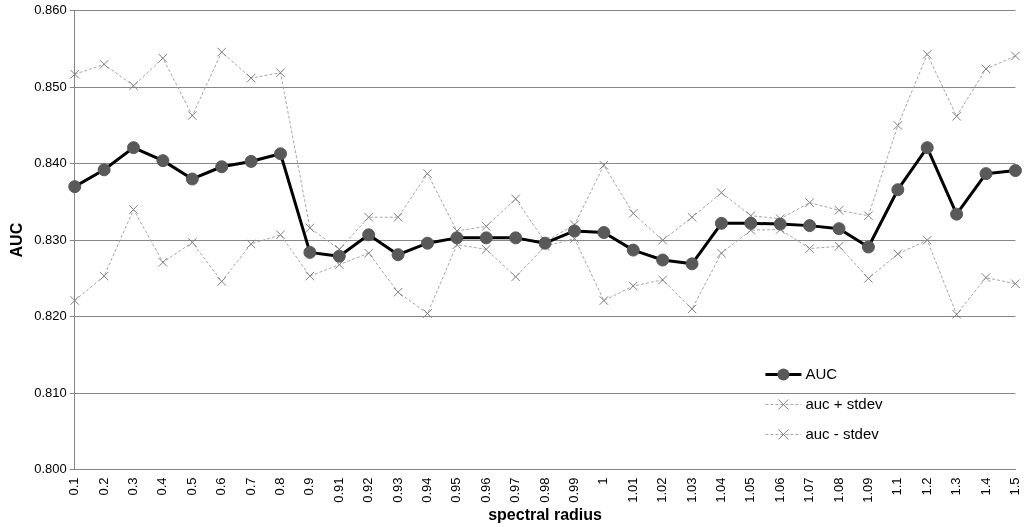  I want to click on x-tick-label: 1.05, so click(750, 490).